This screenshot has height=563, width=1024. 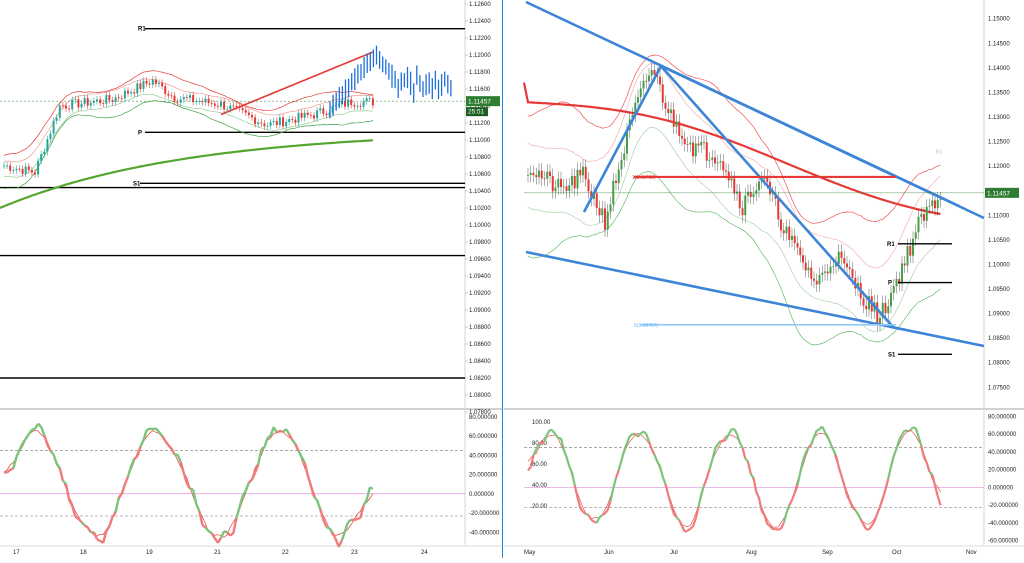 What do you see at coordinates (83, 553) in the screenshot?
I see `date-axis-label: 18` at bounding box center [83, 553].